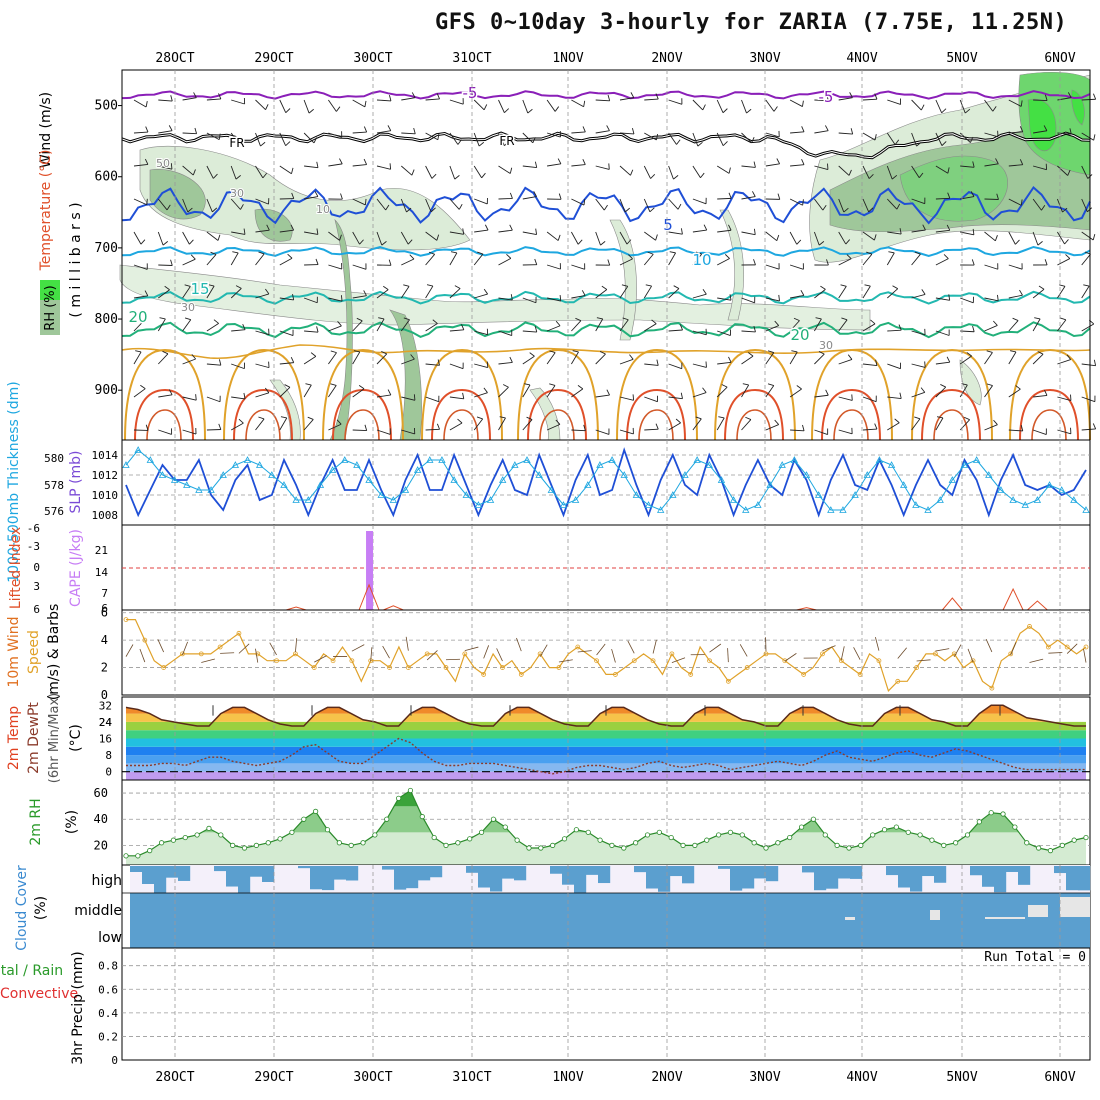 The image size is (1100, 1100). Describe the element at coordinates (1029, 626) in the screenshot. I see `wind-speed-marker` at that location.